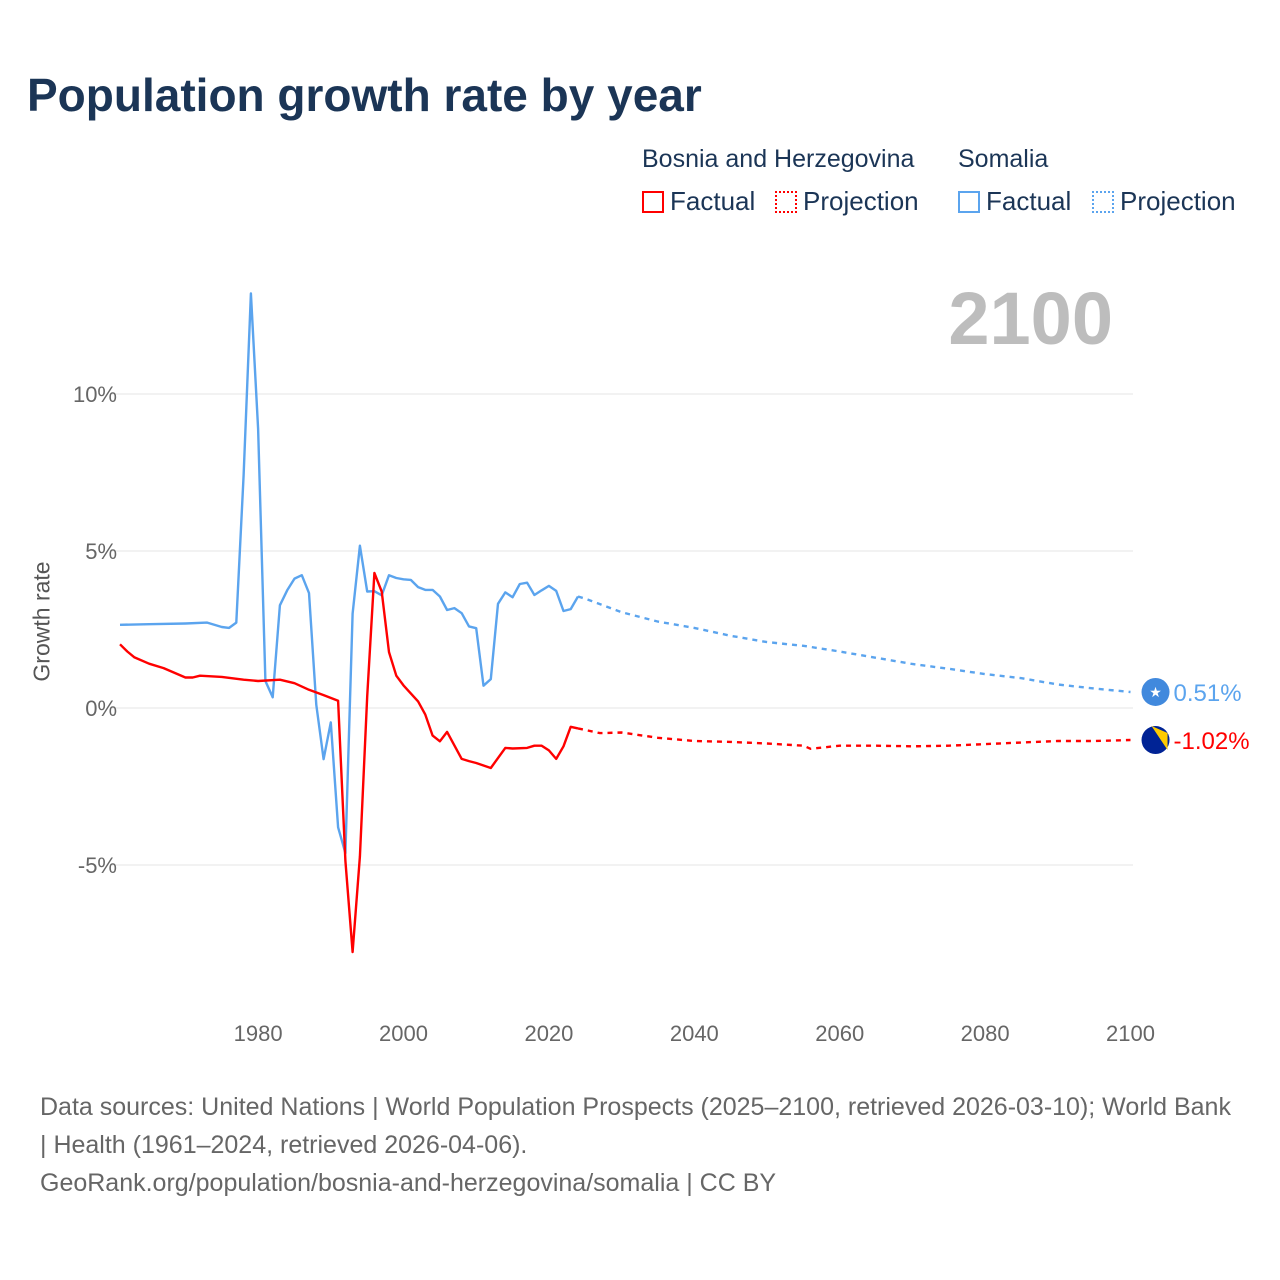  I want to click on y-tick-label: -5%, so click(97, 865).